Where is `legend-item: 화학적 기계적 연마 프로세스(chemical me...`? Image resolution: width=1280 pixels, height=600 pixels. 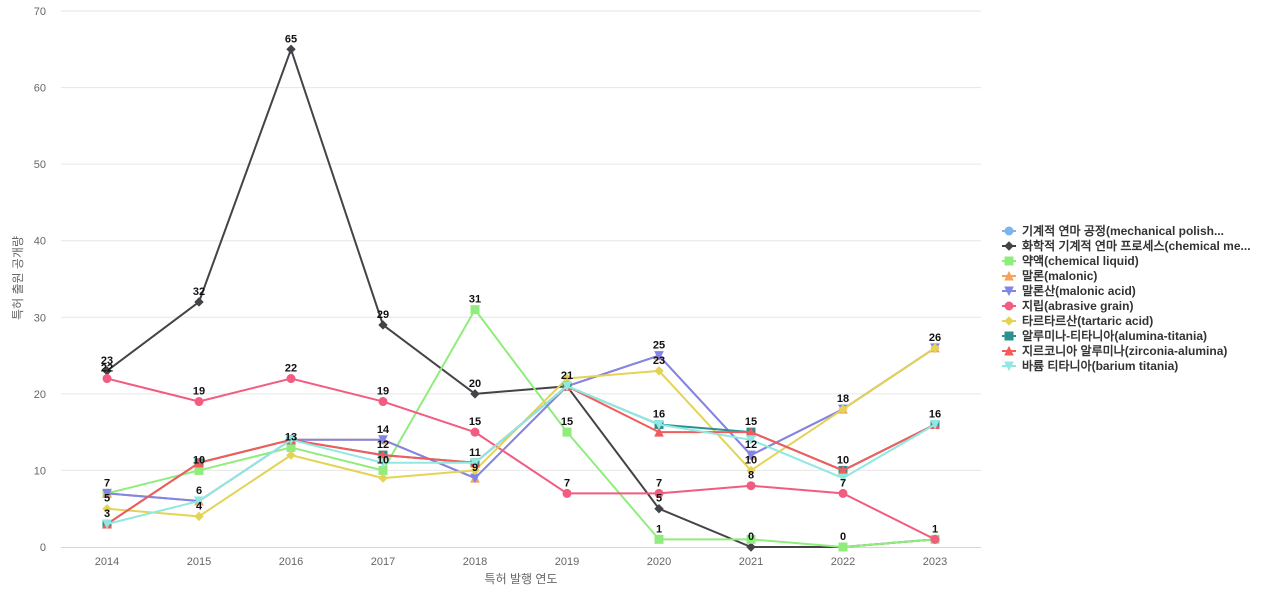 legend-item: 화학적 기계적 연마 프로세스(chemical me... is located at coordinates (1126, 245).